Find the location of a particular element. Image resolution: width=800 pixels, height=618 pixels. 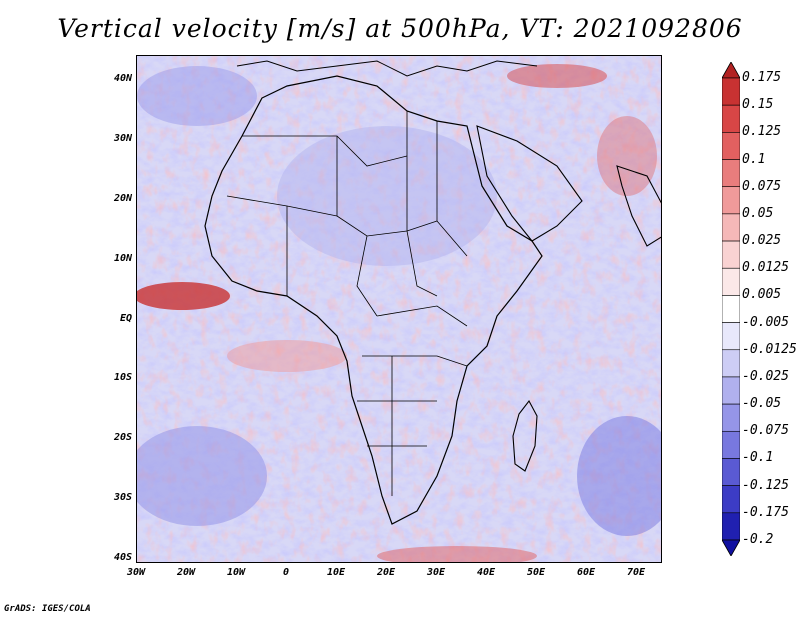

ascent-region-north is located at coordinates (557, 76).